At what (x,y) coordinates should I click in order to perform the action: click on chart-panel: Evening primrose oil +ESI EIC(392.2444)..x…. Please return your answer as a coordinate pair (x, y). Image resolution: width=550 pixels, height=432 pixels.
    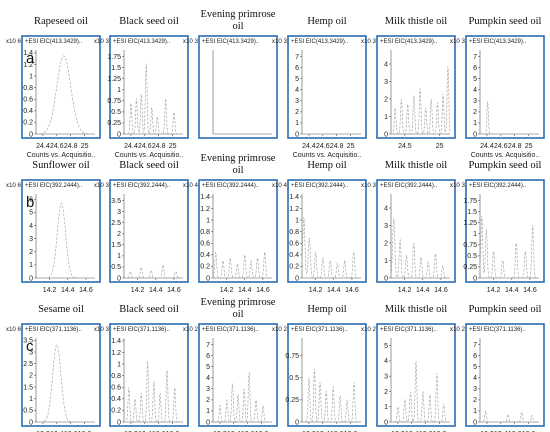
    Looking at the image, I should click on (230, 223).